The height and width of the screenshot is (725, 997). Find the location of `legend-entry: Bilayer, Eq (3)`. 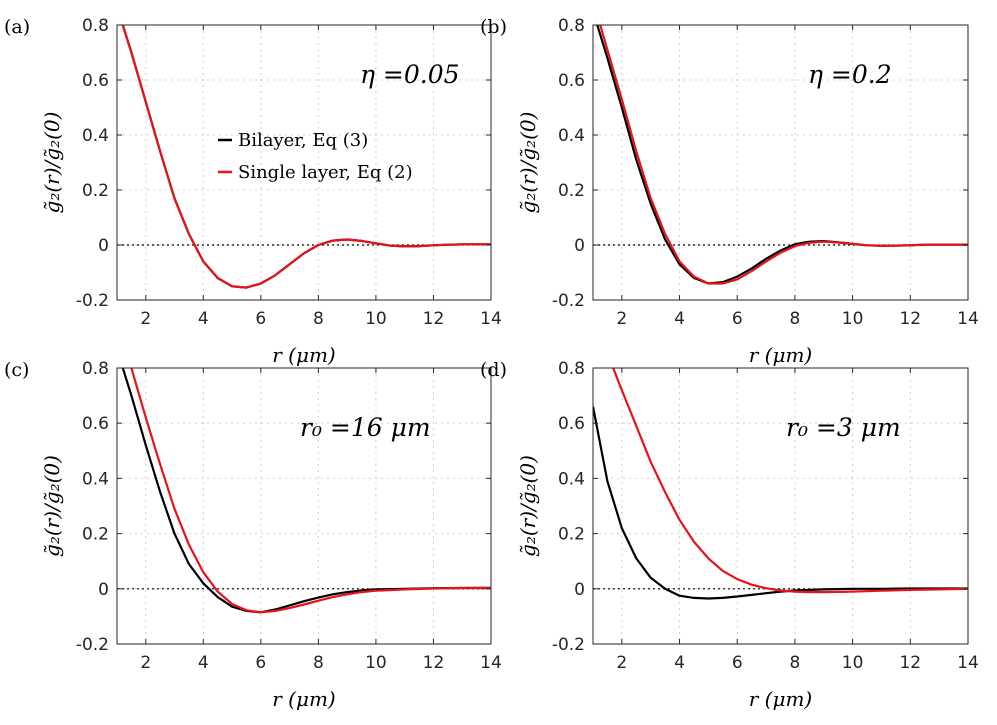

legend-entry: Bilayer, Eq (3) is located at coordinates (303, 140).